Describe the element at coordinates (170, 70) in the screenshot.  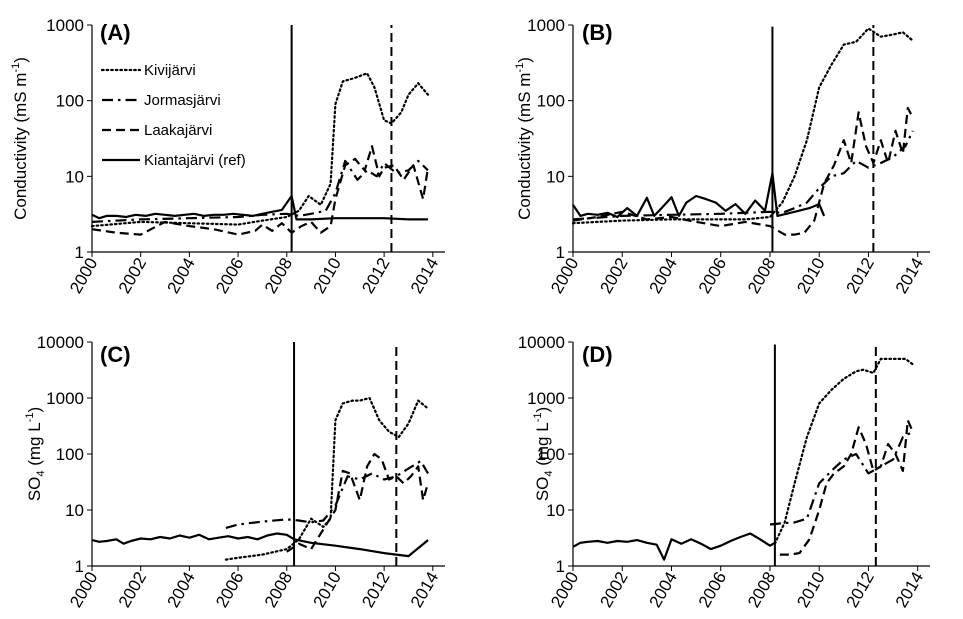
I see `legend-label: Kivijärvi` at that location.